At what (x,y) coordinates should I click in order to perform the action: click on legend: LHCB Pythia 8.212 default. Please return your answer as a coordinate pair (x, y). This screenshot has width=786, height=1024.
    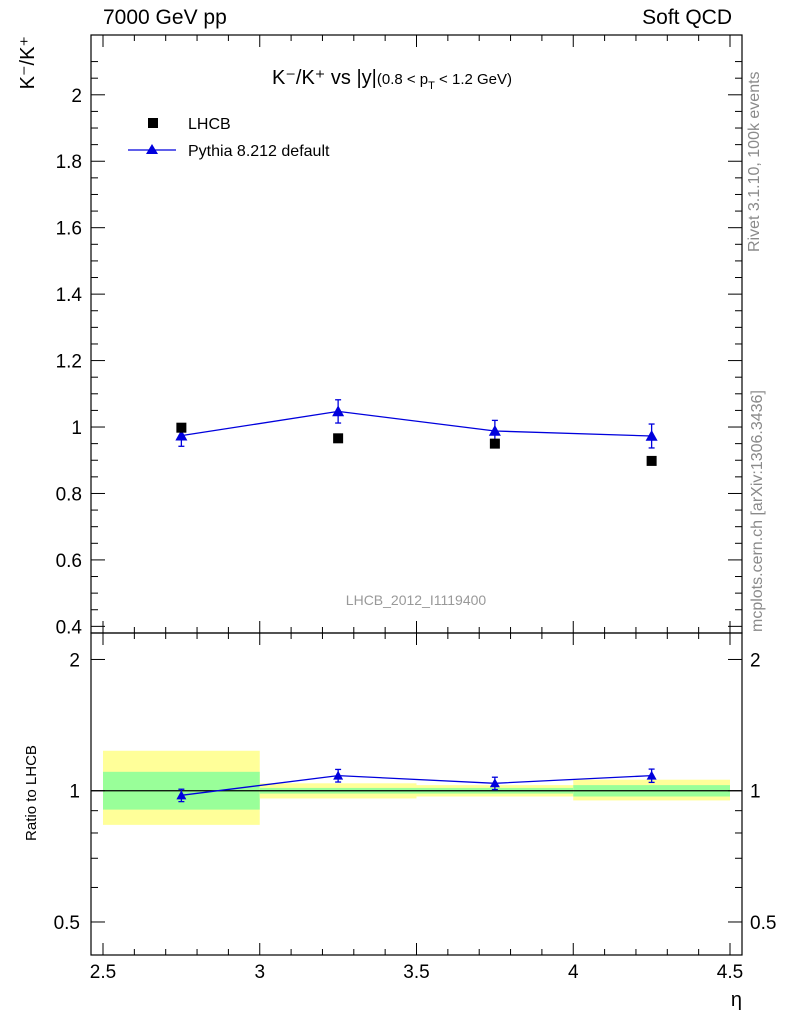
    Looking at the image, I should click on (229, 138).